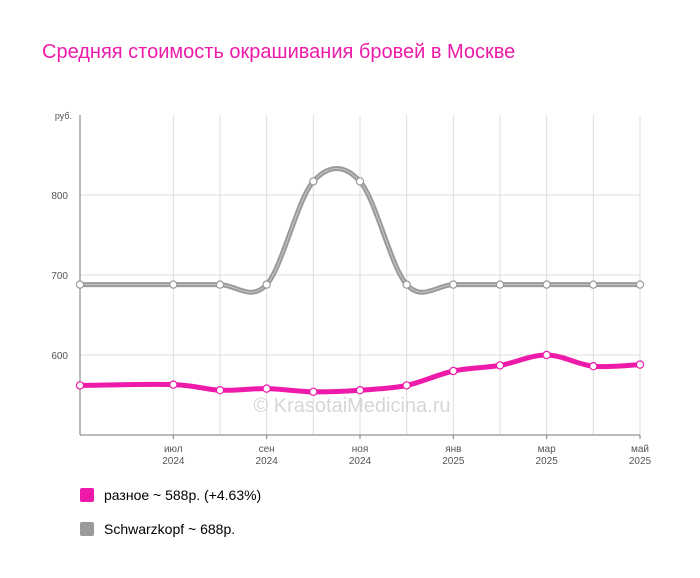 The height and width of the screenshot is (578, 700). Describe the element at coordinates (59, 196) in the screenshot. I see `y-tick-label: 800` at that location.